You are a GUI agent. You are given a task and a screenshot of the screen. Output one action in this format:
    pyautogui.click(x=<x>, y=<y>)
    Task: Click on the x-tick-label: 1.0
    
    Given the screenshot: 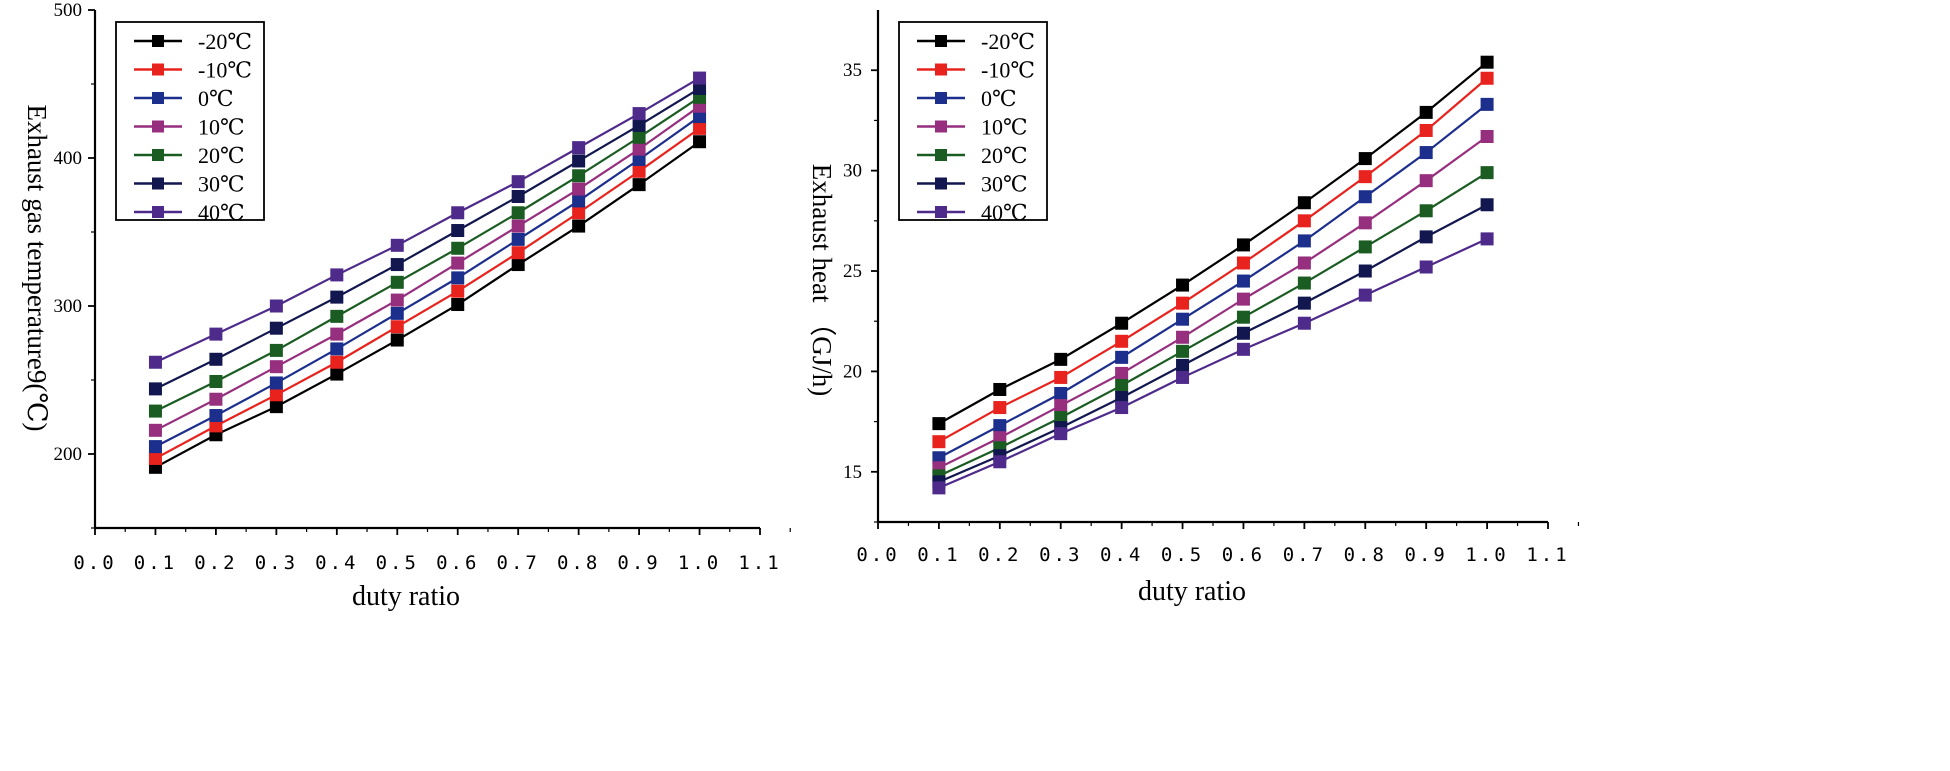 What is the action you would take?
    pyautogui.click(x=699, y=563)
    